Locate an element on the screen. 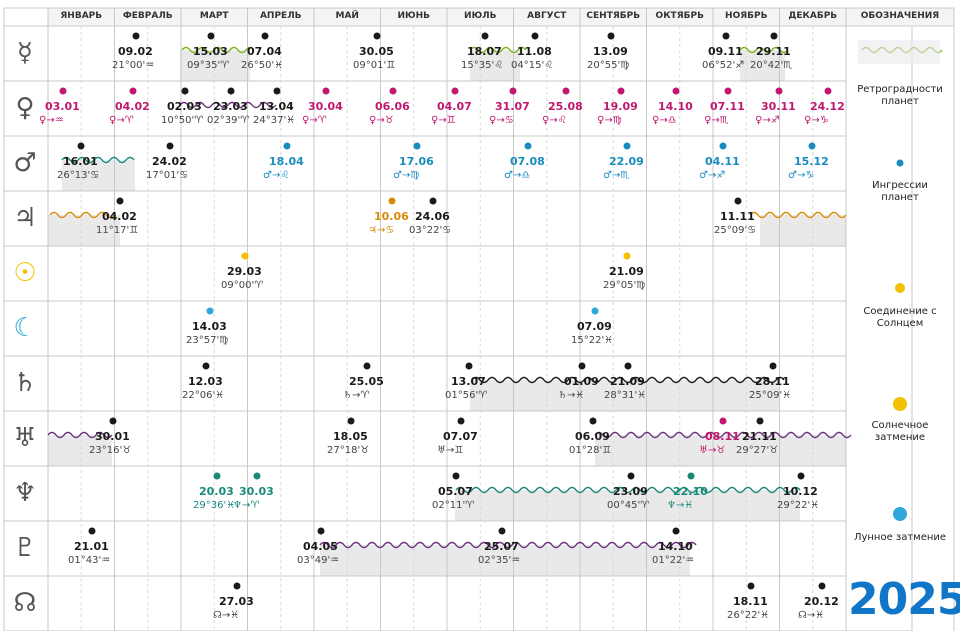 The width and height of the screenshot is (960, 631). planet-glyph-icon: ☉ is located at coordinates (25, 273).